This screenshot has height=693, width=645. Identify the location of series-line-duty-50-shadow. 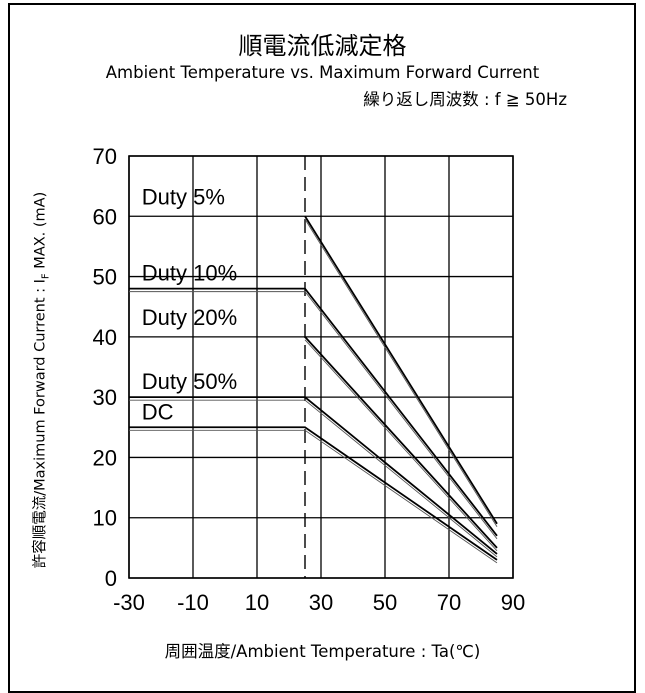
(313, 478).